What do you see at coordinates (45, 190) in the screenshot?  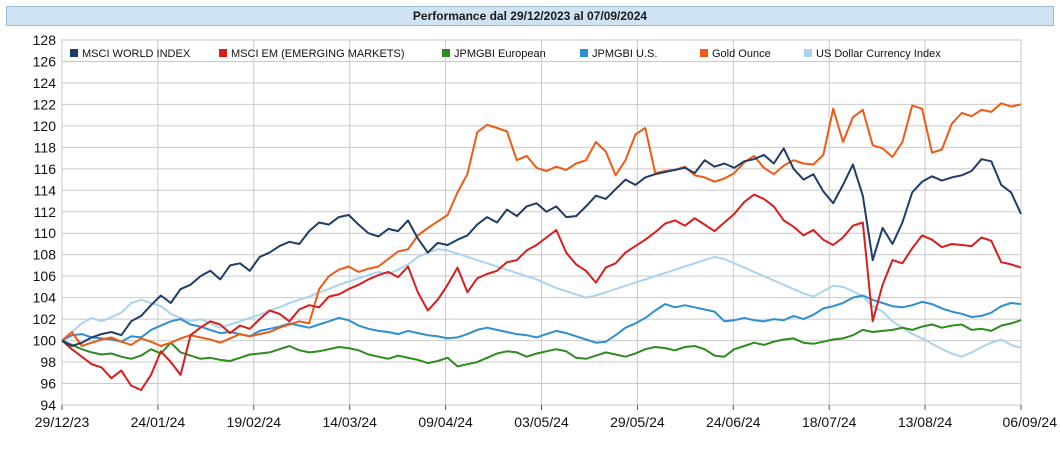 I see `y-tick-label: 114` at bounding box center [45, 190].